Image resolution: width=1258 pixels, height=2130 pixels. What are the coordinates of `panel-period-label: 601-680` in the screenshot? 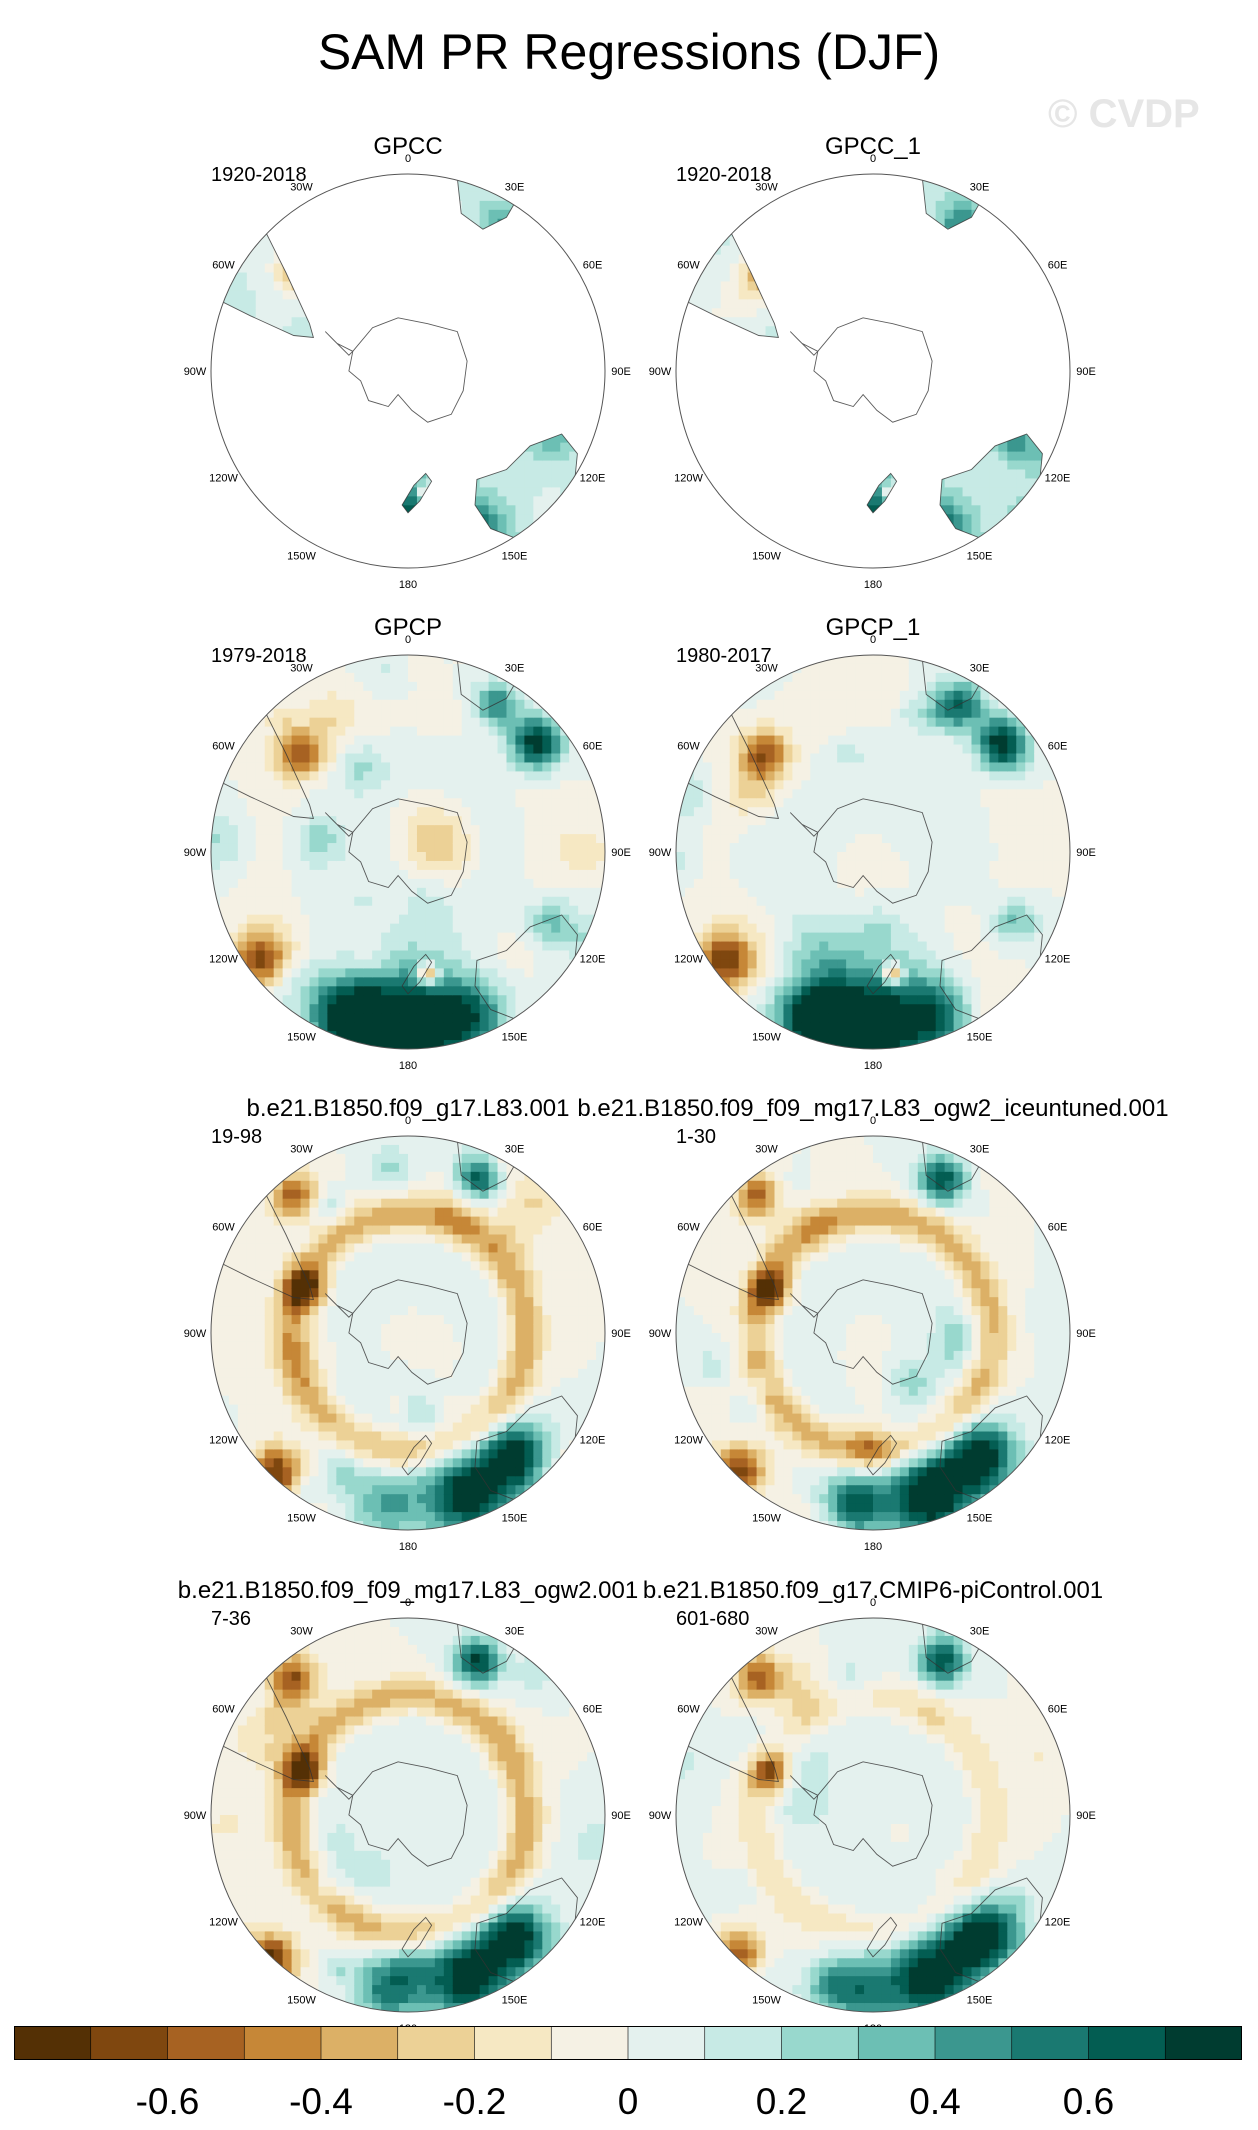 It's located at (712, 1619).